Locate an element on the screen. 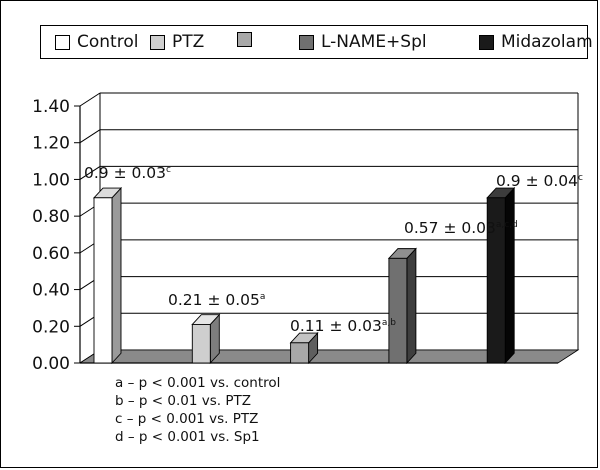  note-line-b: b – p < 0.01 vs. PTZ is located at coordinates (183, 401).